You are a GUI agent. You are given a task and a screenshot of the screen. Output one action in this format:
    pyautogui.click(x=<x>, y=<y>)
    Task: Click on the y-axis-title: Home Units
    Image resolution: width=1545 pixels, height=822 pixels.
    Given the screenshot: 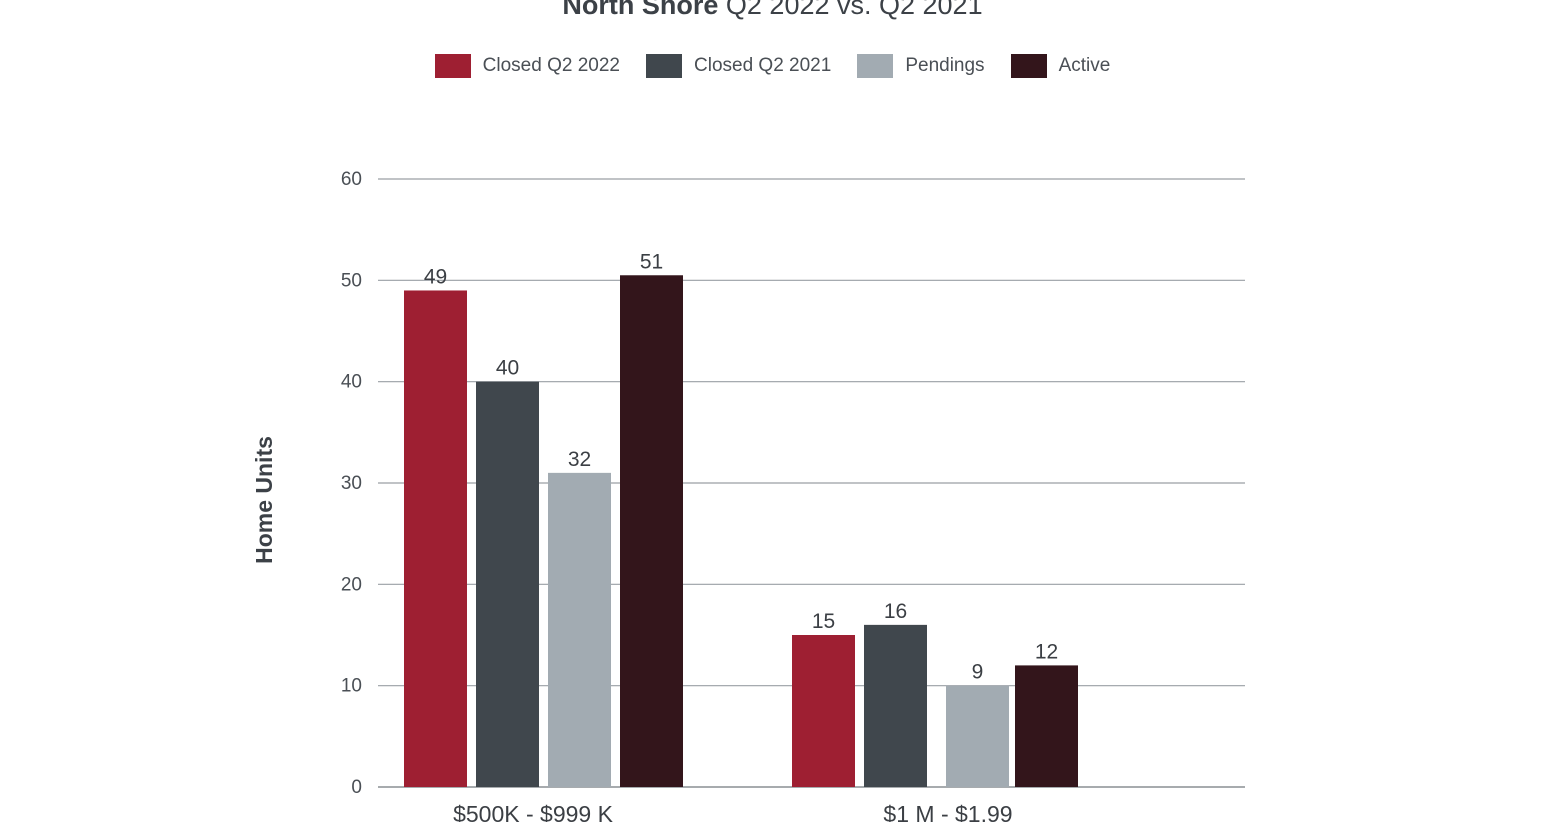 What is the action you would take?
    pyautogui.click(x=264, y=500)
    